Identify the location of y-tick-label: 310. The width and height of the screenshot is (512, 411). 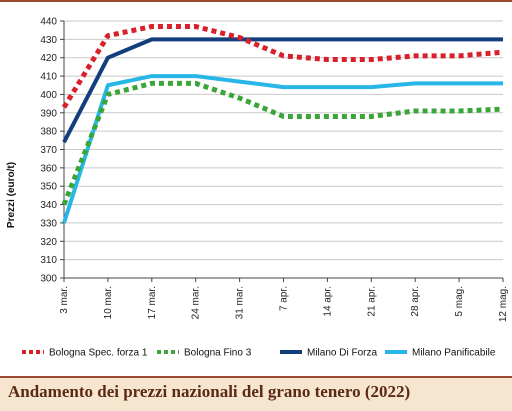
(48, 260).